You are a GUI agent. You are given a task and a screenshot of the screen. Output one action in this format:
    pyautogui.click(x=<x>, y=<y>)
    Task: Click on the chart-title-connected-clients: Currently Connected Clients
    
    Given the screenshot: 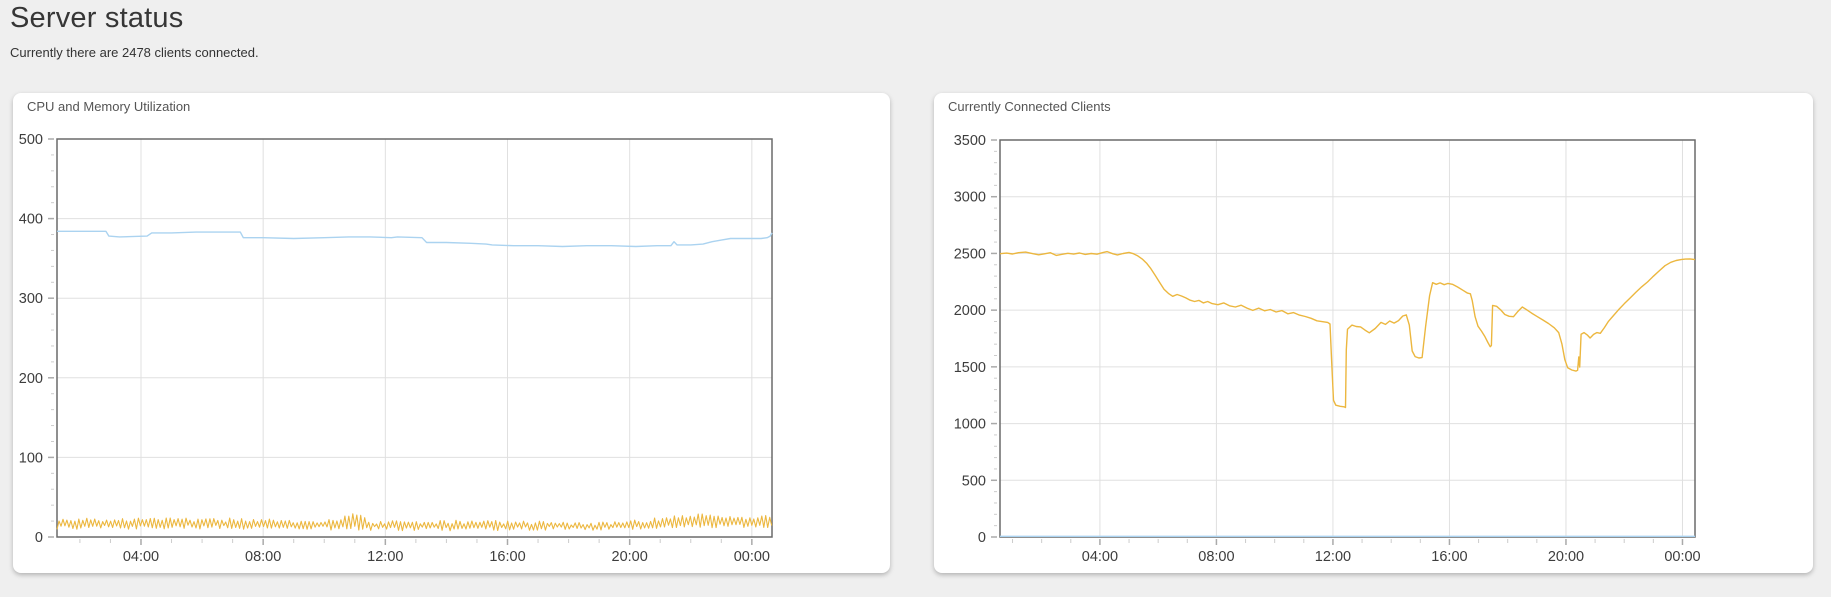 What is the action you would take?
    pyautogui.click(x=1029, y=106)
    